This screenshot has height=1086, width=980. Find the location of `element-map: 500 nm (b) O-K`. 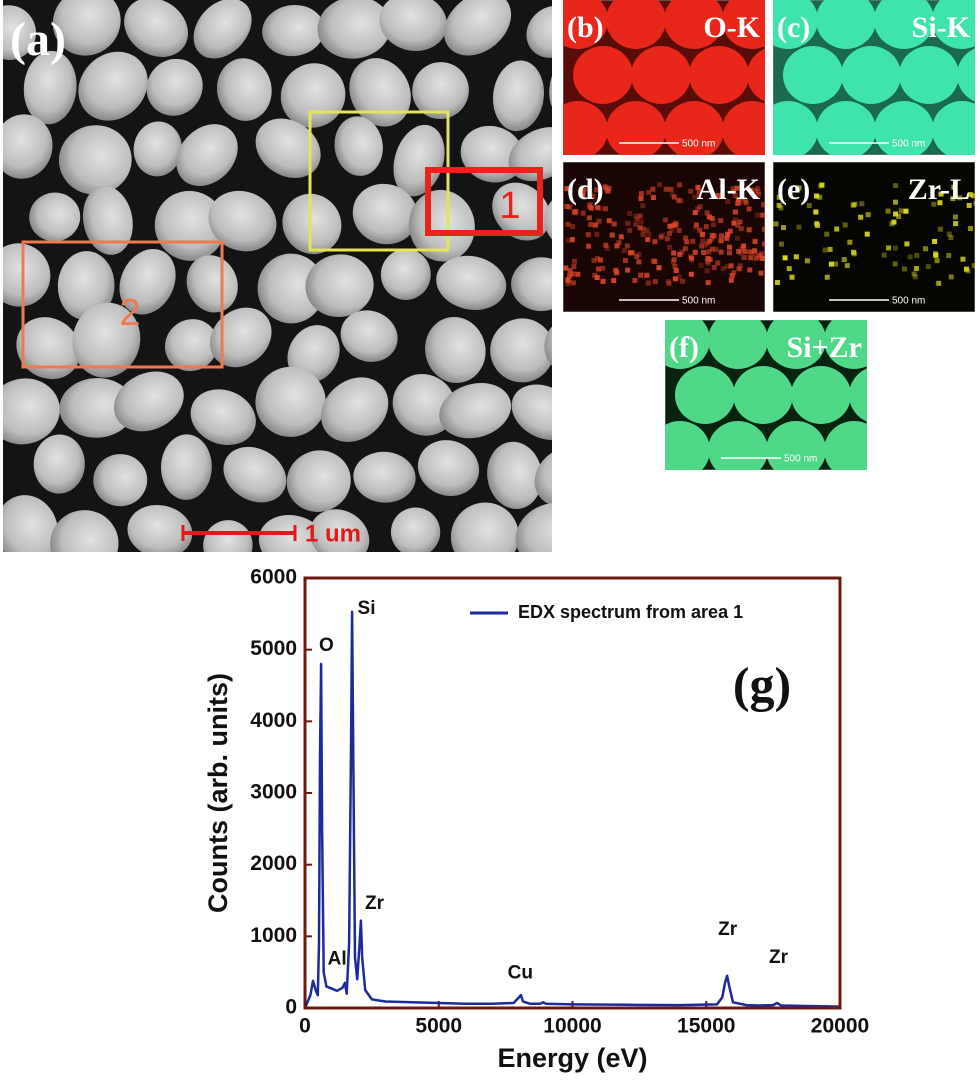

element-map: 500 nm (b) O-K is located at coordinates (664, 77).